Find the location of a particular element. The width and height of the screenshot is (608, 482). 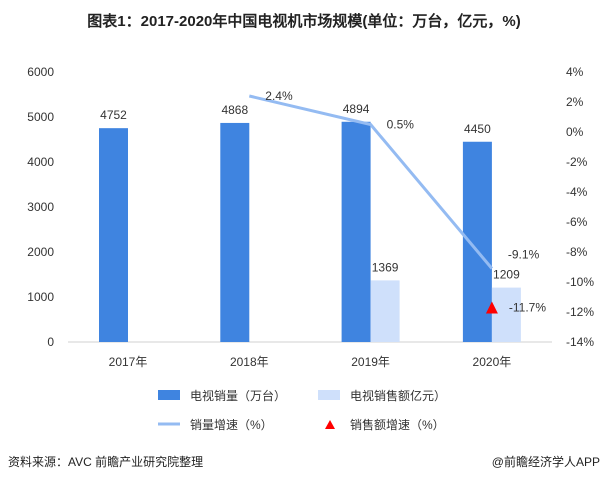

marker-label: -11.7% is located at coordinates (527, 308).